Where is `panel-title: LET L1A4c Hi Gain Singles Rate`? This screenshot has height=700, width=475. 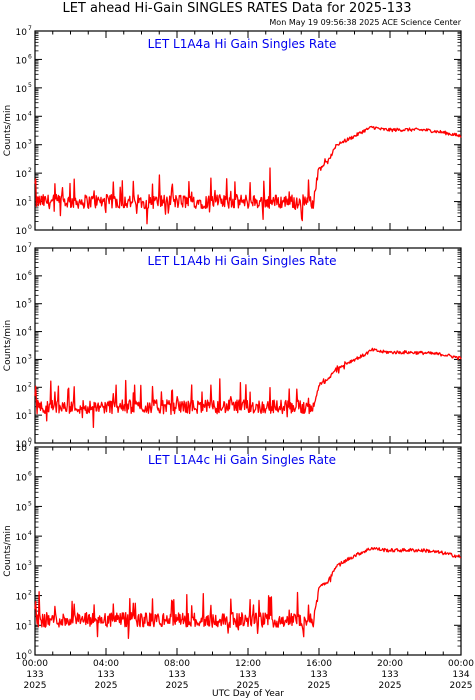
panel-title: LET L1A4c Hi Gain Singles Rate is located at coordinates (242, 460).